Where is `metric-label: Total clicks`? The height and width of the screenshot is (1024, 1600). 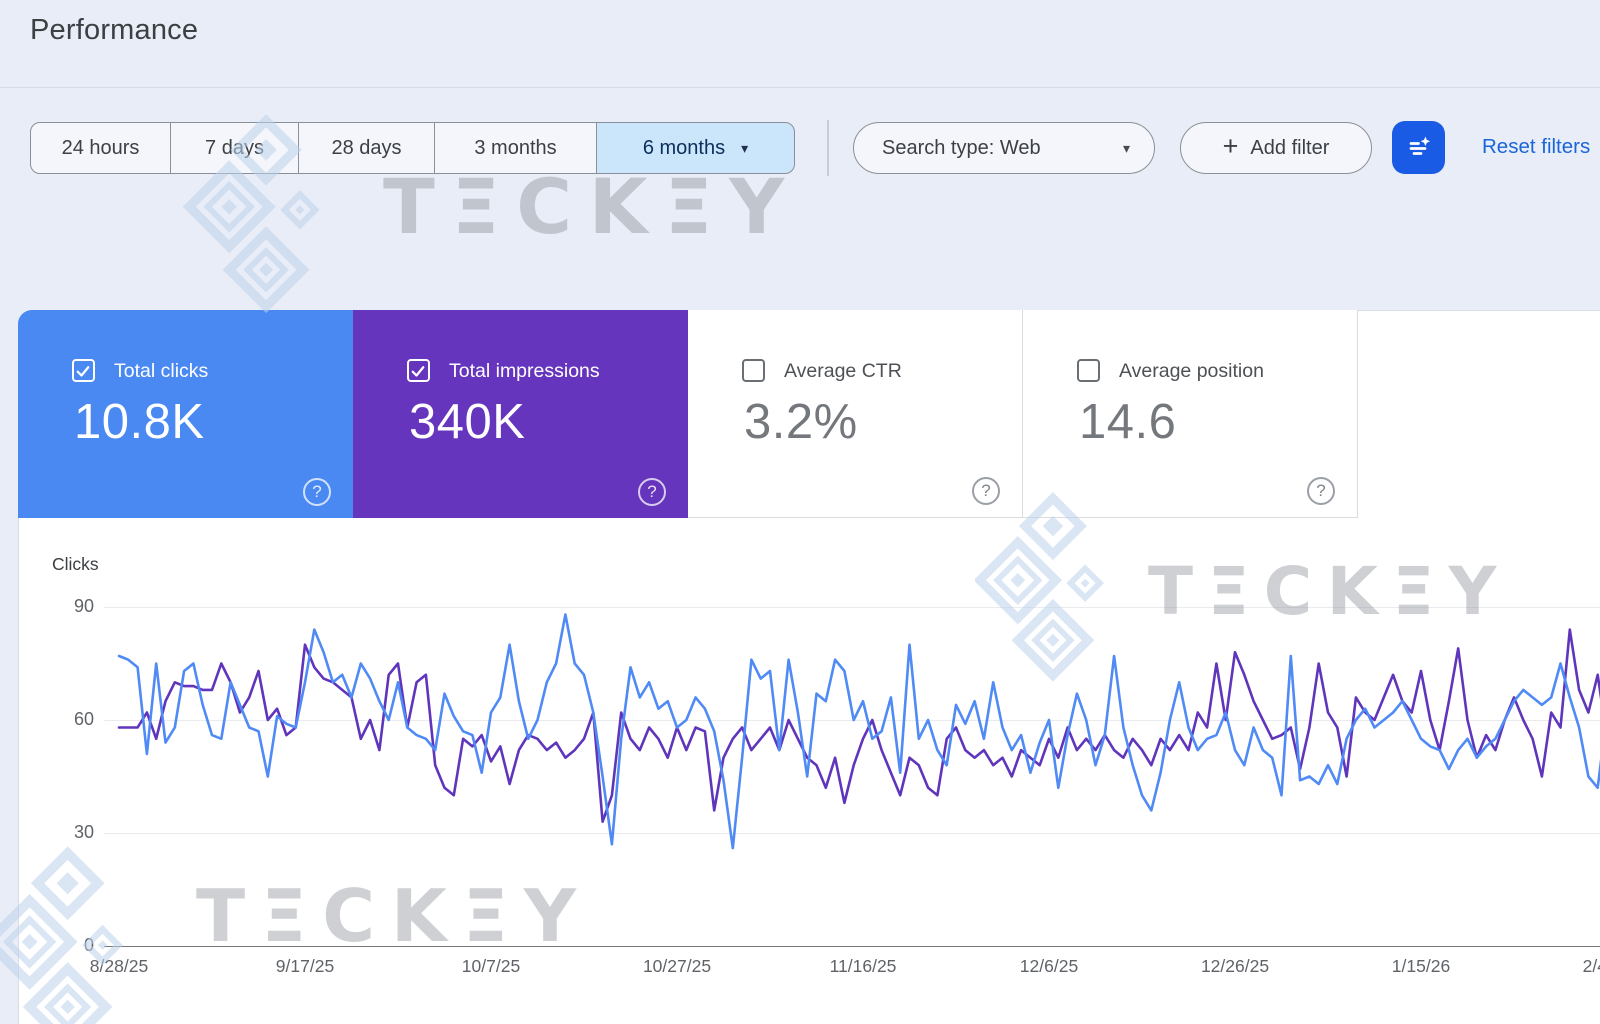
metric-label: Total clicks is located at coordinates (161, 371).